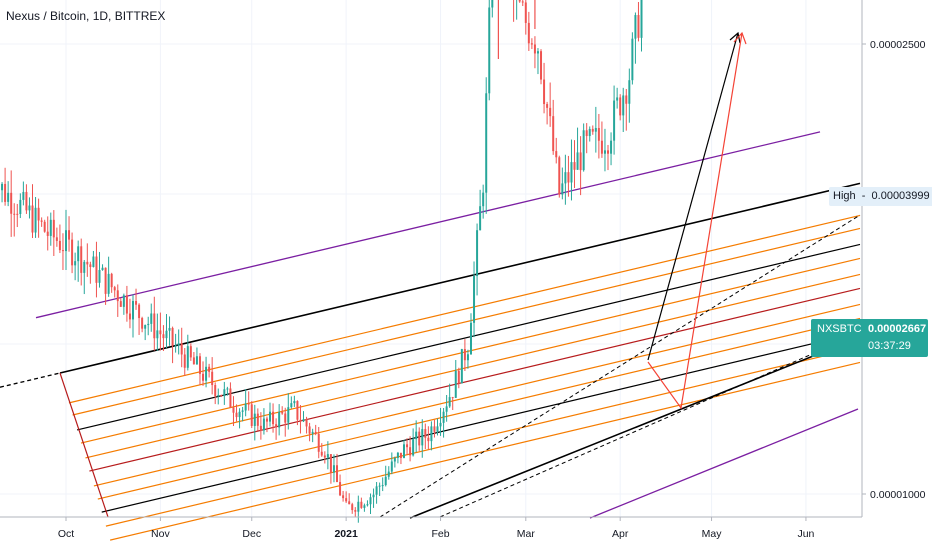 The image size is (932, 550). Describe the element at coordinates (735, 37) in the screenshot. I see `projection-arrow-up-head` at that location.